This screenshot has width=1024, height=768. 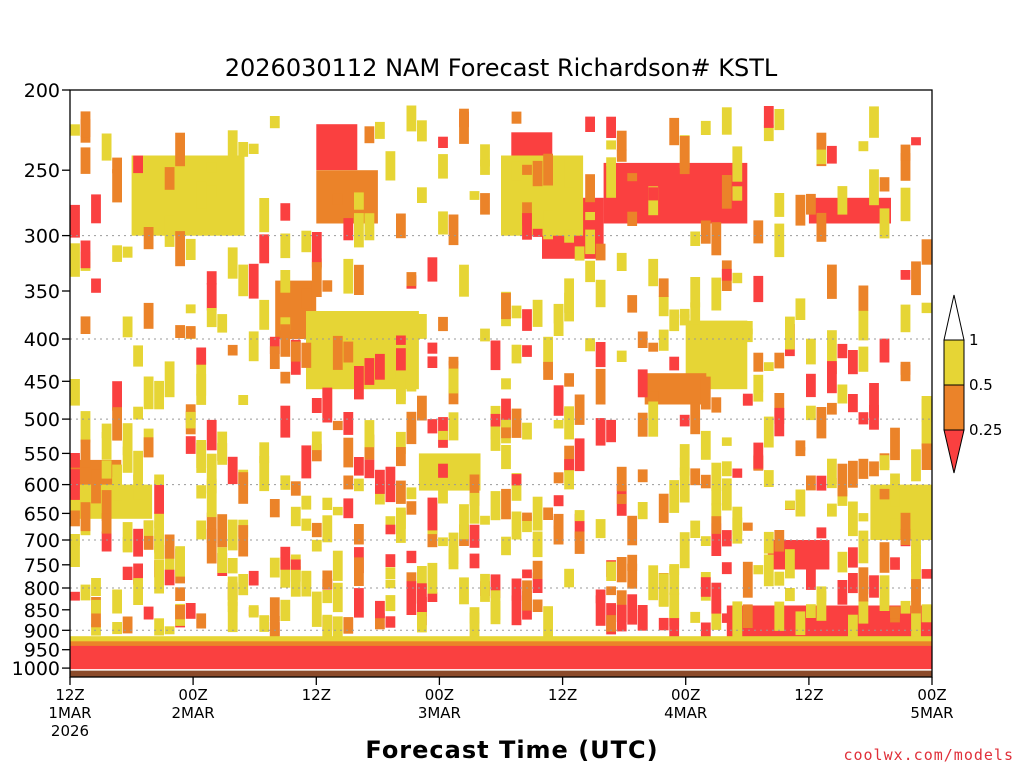 What do you see at coordinates (42, 420) in the screenshot?
I see `y-tick-label: 500` at bounding box center [42, 420].